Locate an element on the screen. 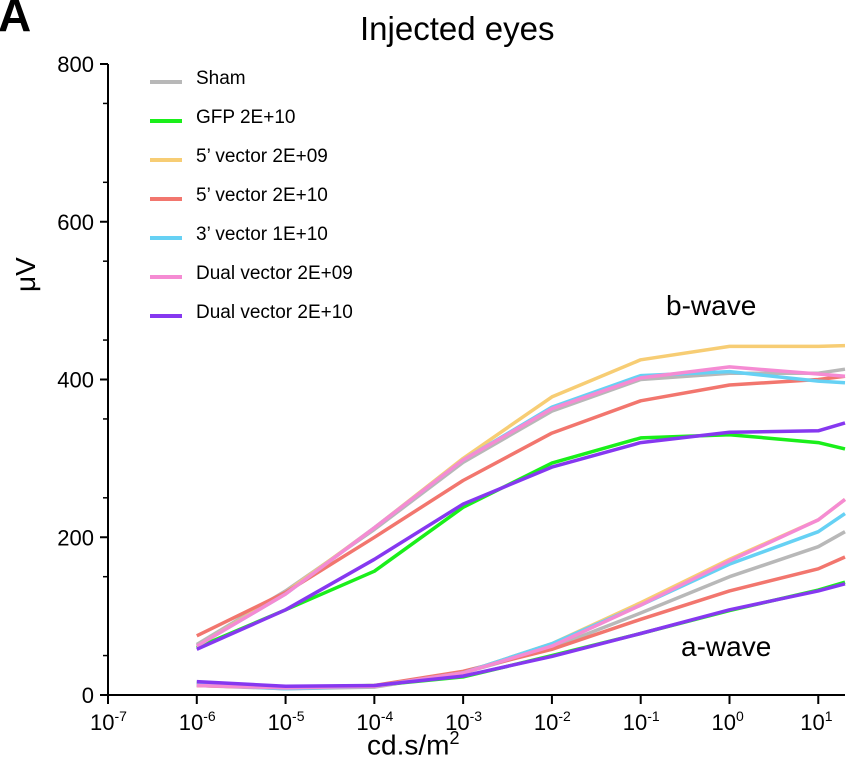 The image size is (846, 774). panel-letter: A is located at coordinates (16, 20).